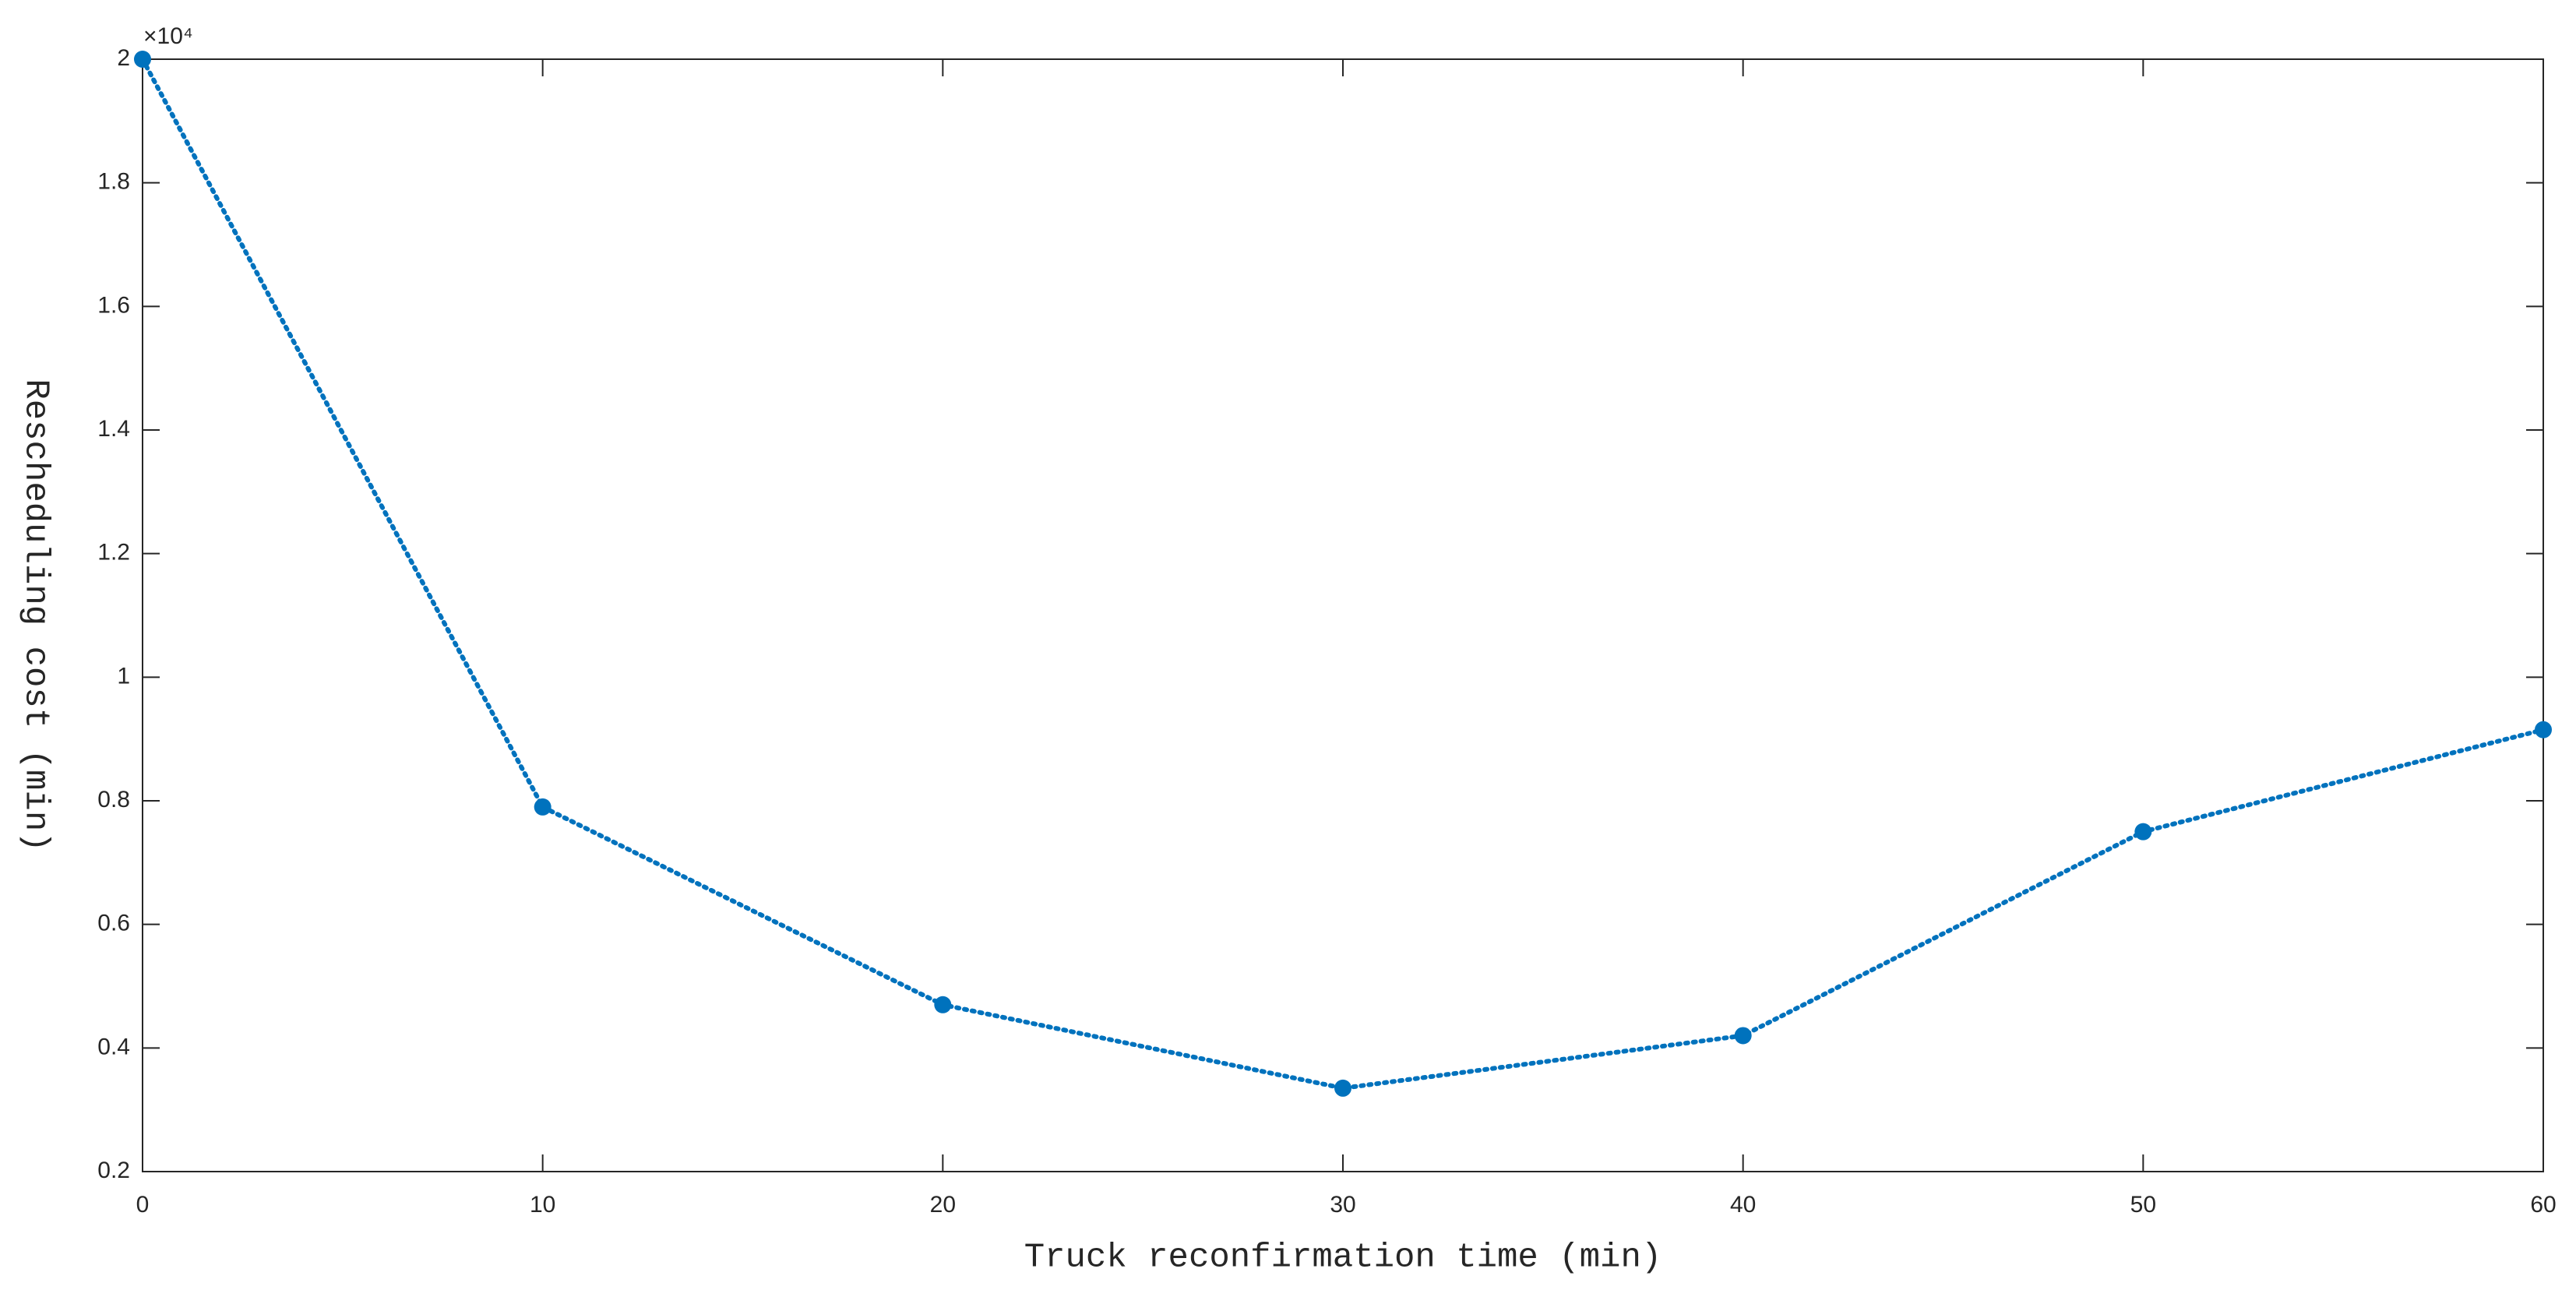 The width and height of the screenshot is (2576, 1297). What do you see at coordinates (2143, 1205) in the screenshot?
I see `x-tick-label: 50` at bounding box center [2143, 1205].